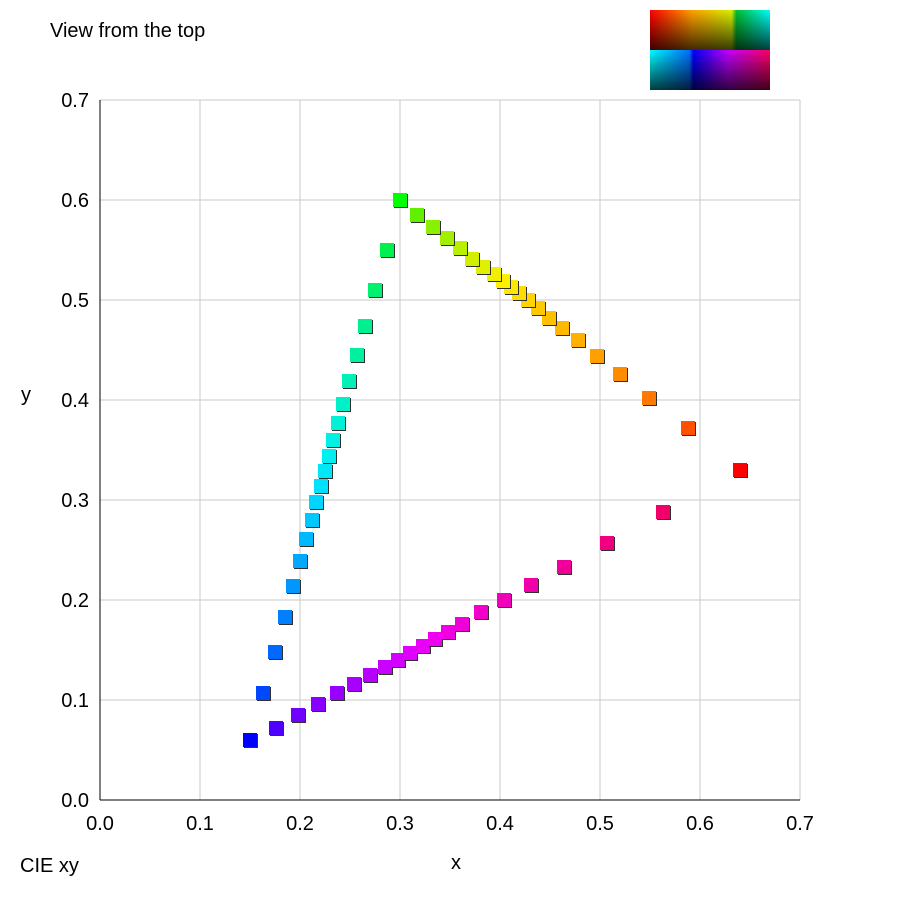  Describe the element at coordinates (75, 101) in the screenshot. I see `y-tick-label: 0.7` at that location.